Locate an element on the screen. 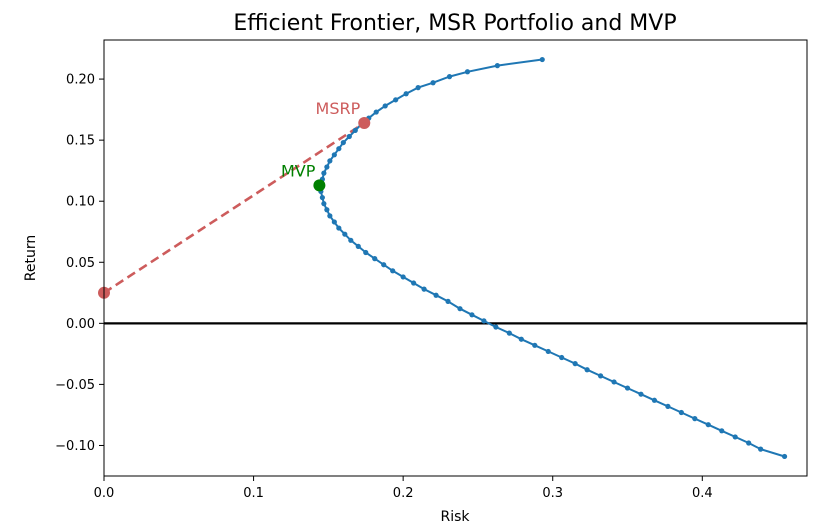  x-tick-label: 0.2 is located at coordinates (403, 493).